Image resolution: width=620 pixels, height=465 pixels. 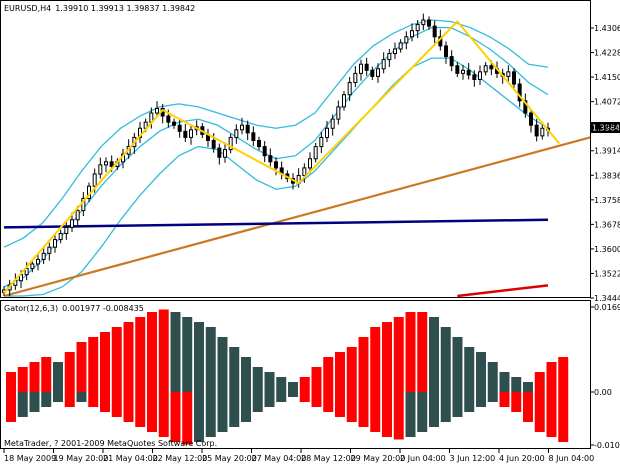 I want to click on time-tick-label: 22 May 12:00, so click(x=180, y=458).